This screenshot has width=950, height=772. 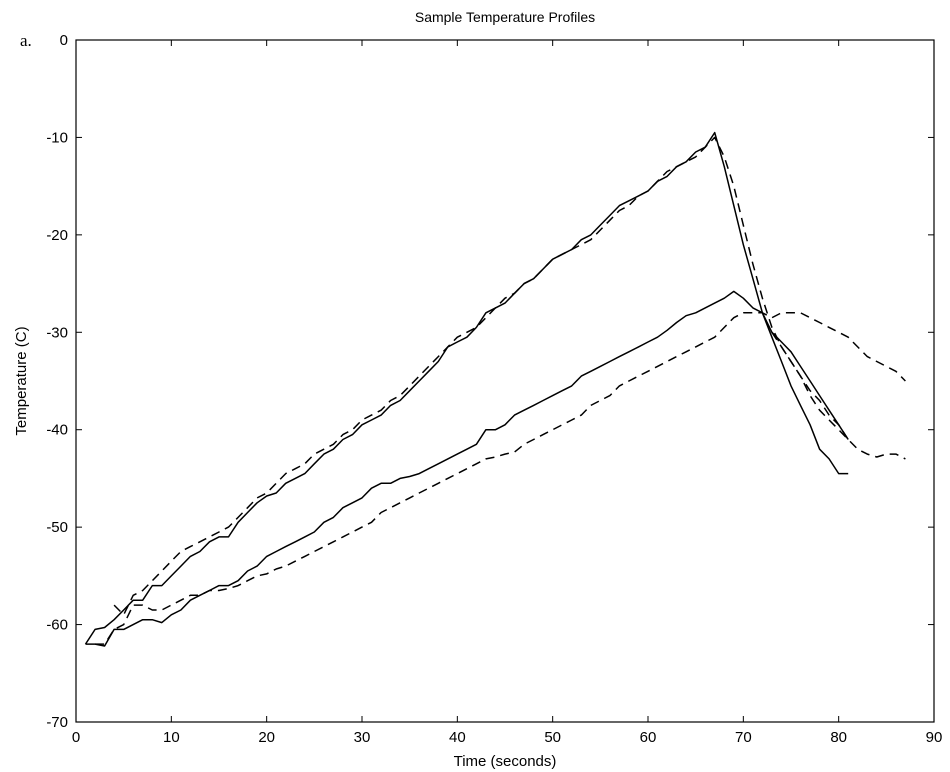 What do you see at coordinates (648, 737) in the screenshot?
I see `x-tick-label: 60` at bounding box center [648, 737].